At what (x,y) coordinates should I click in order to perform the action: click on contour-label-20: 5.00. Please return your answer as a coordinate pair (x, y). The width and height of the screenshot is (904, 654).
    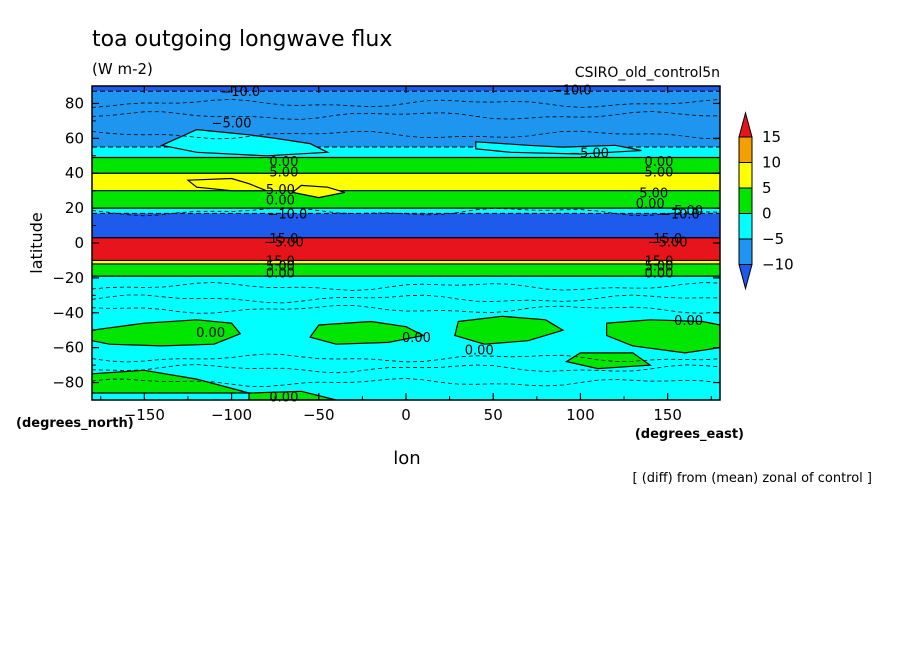
    Looking at the image, I should click on (280, 267).